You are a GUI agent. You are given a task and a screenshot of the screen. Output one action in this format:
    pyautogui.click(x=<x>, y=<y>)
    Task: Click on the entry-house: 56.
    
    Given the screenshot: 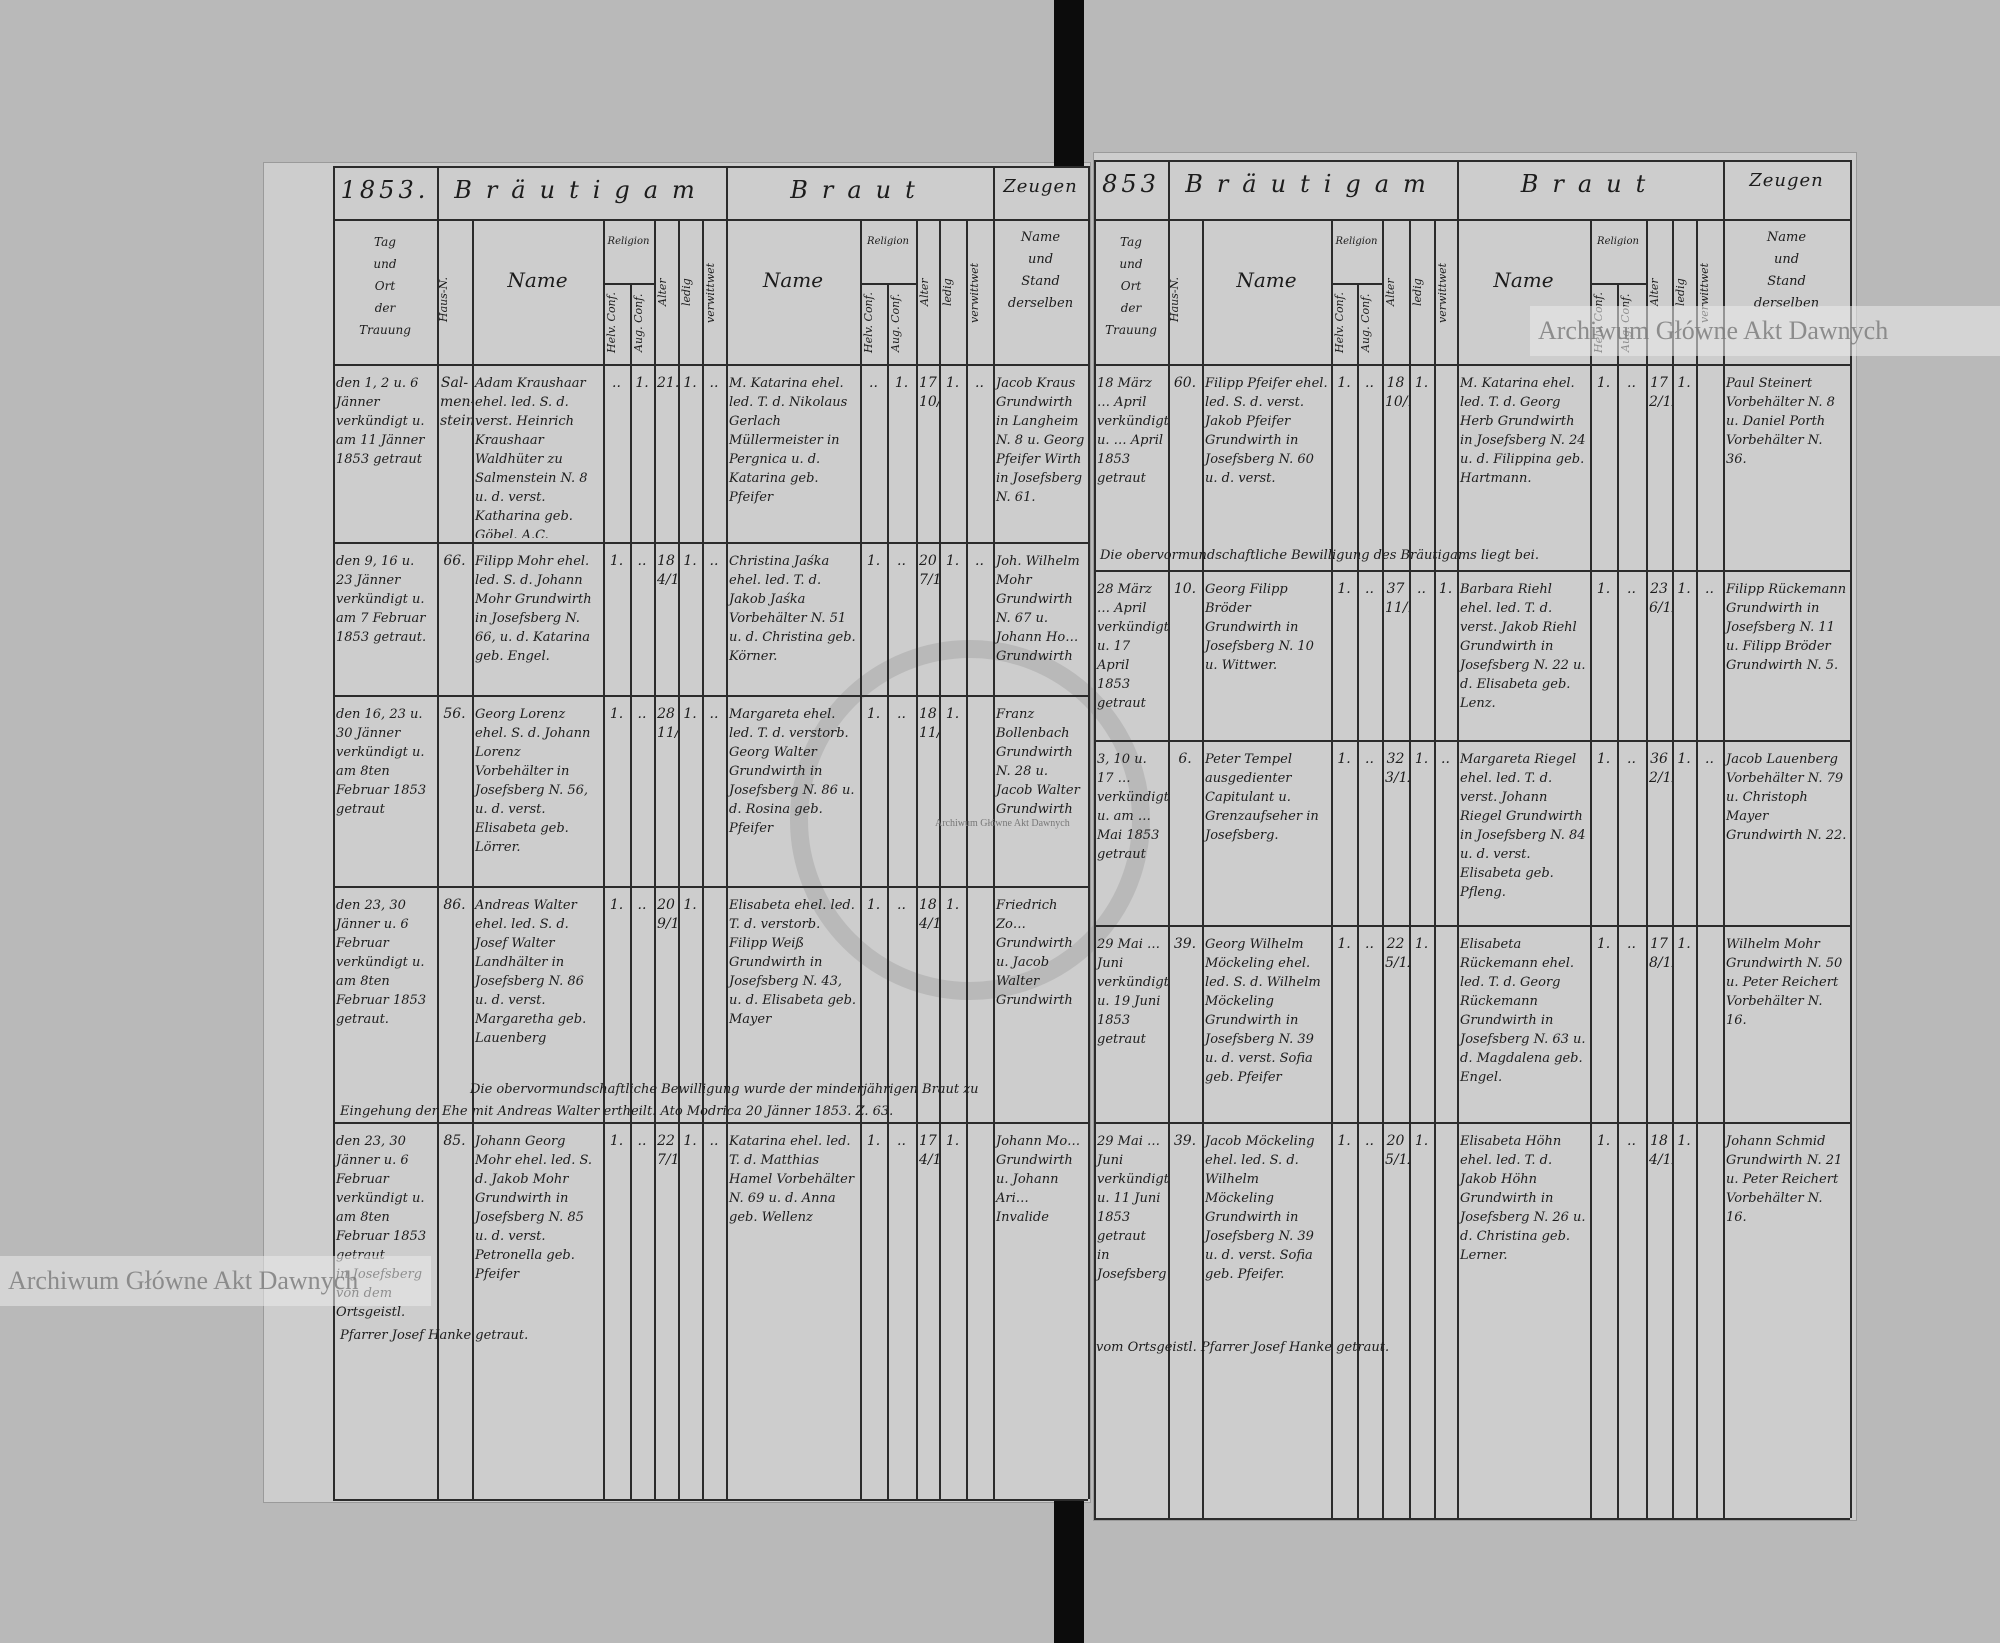 What is the action you would take?
    pyautogui.click(x=454, y=714)
    